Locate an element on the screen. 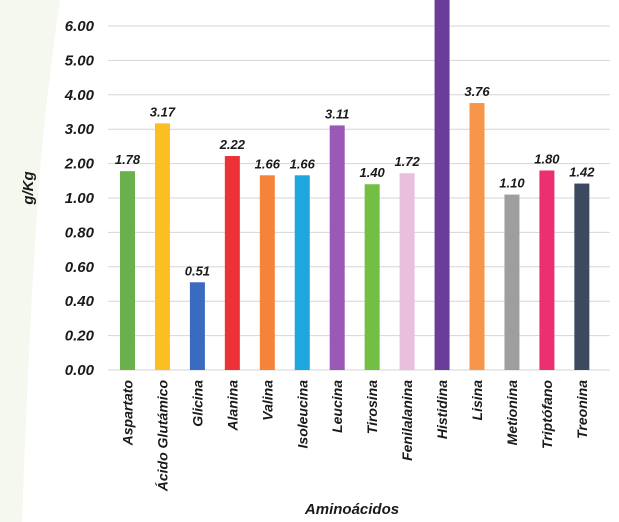 This screenshot has height=522, width=619. y-tick-label: 0.20 is located at coordinates (80, 336).